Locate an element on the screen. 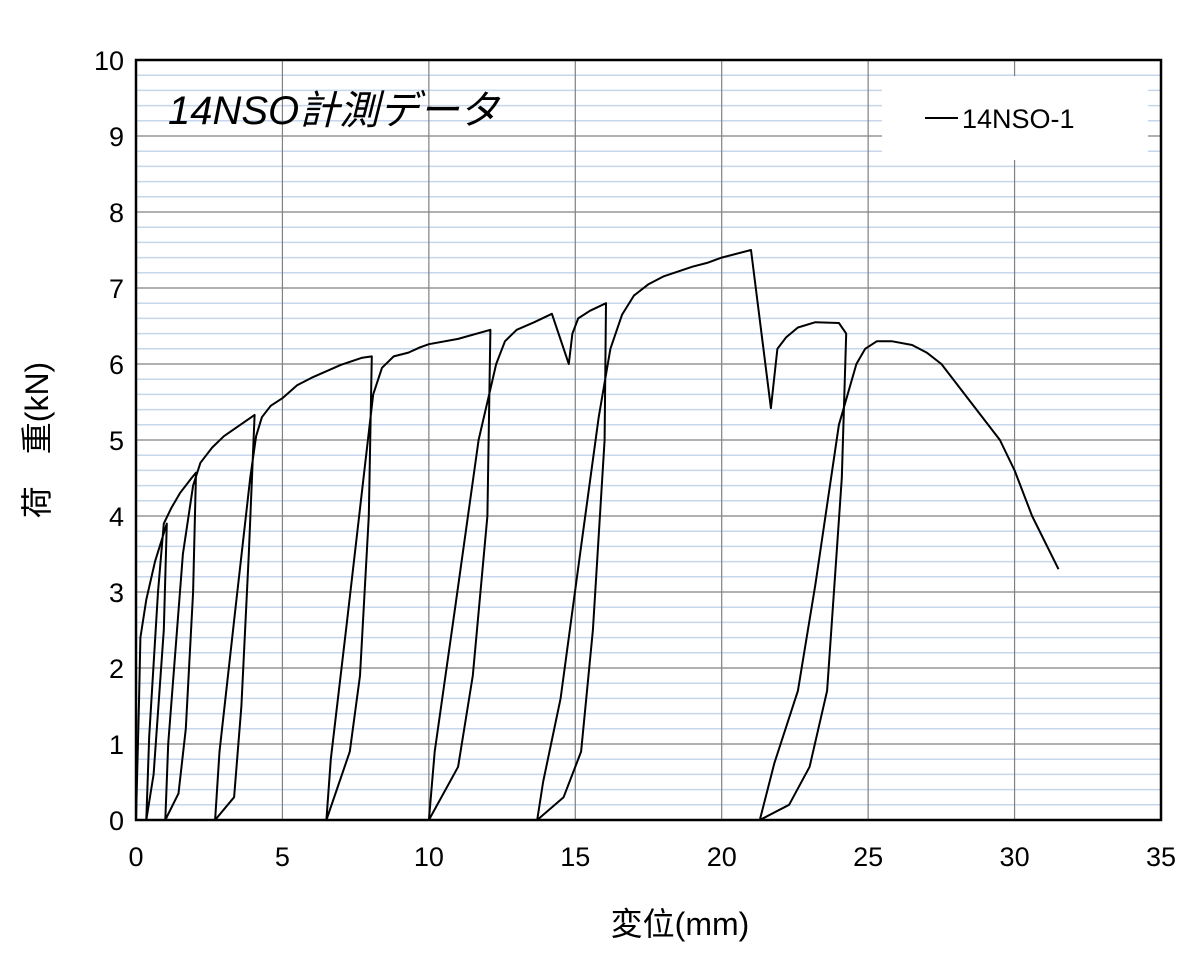 This screenshot has height=966, width=1200. y-tick-label: 2 is located at coordinates (116, 669).